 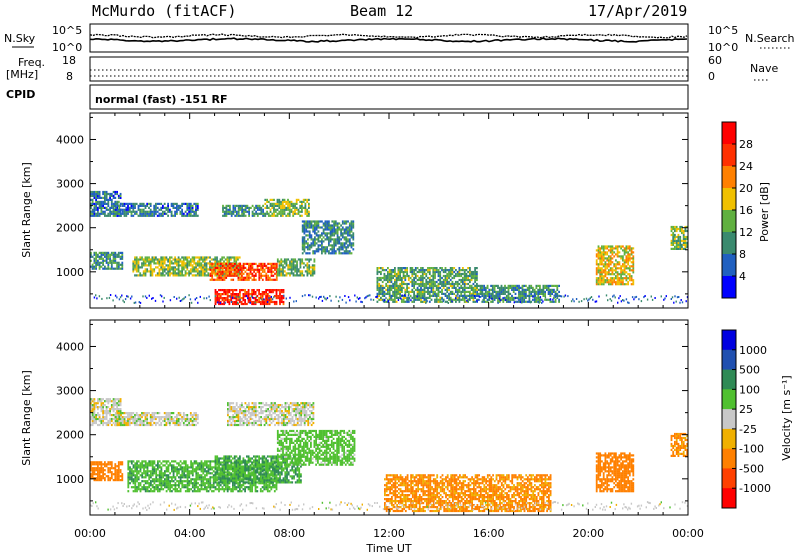 I want to click on nsearch-bottom-tick: 10^0, so click(x=723, y=47).